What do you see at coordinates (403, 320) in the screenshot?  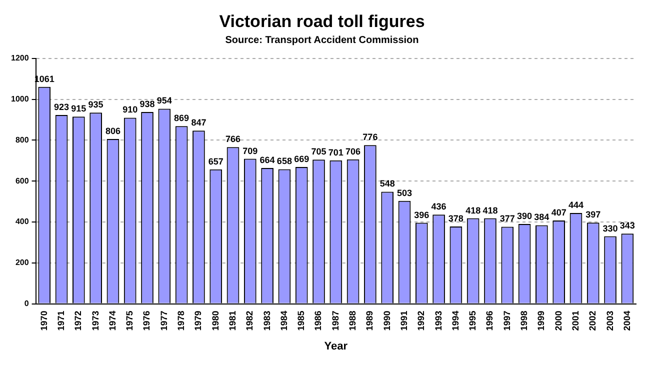 I see `x-tick-label: 1991` at bounding box center [403, 320].